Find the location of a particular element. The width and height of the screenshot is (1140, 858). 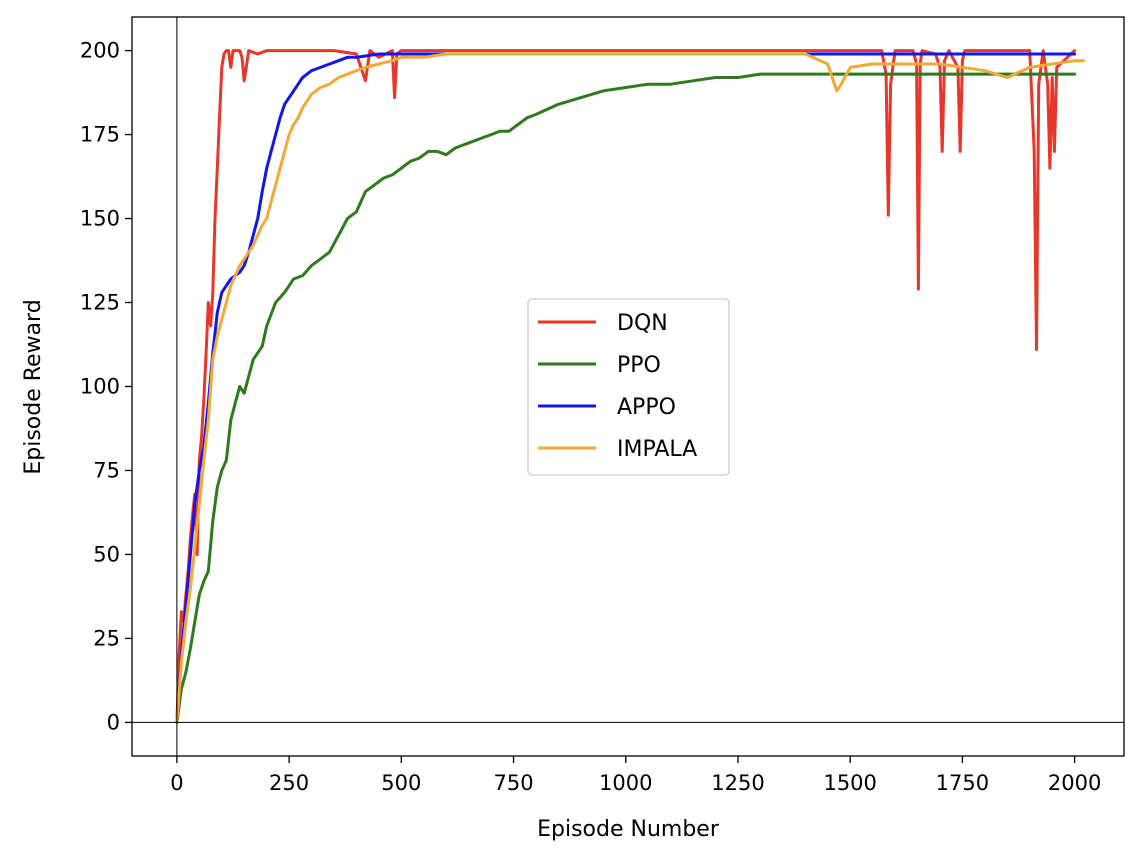

x-tick-label: 2000 is located at coordinates (1074, 783).